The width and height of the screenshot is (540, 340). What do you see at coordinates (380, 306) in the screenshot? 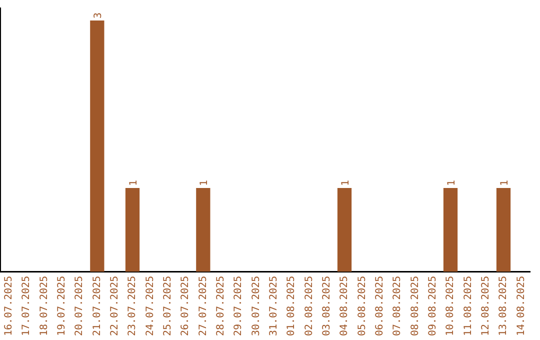
I see `x-tick-label: 06.08.2025` at bounding box center [380, 306].